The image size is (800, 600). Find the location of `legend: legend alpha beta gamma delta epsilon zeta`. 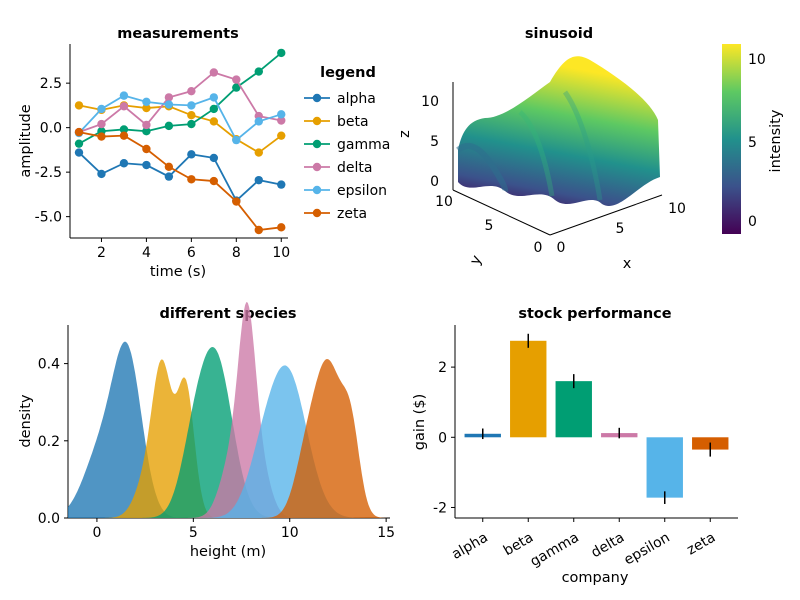

legend: legend alpha beta gamma delta epsilon zeta is located at coordinates (347, 143).